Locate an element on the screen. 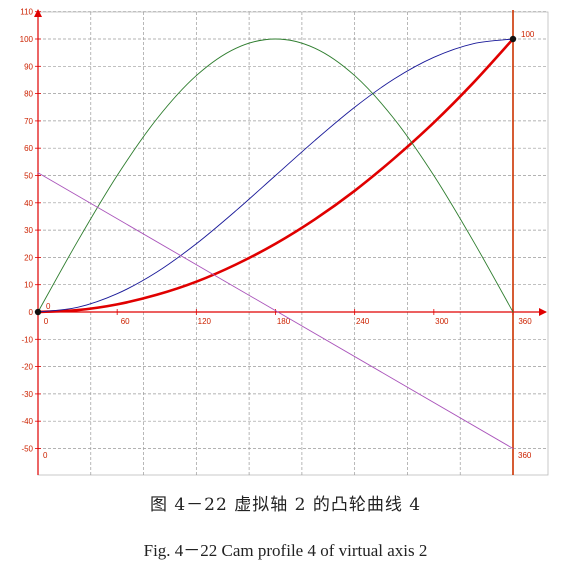 The width and height of the screenshot is (571, 581). figure-caption-chinese: 图 4－22 虚拟轴 2 的凸轮曲线 4 is located at coordinates (285, 505).